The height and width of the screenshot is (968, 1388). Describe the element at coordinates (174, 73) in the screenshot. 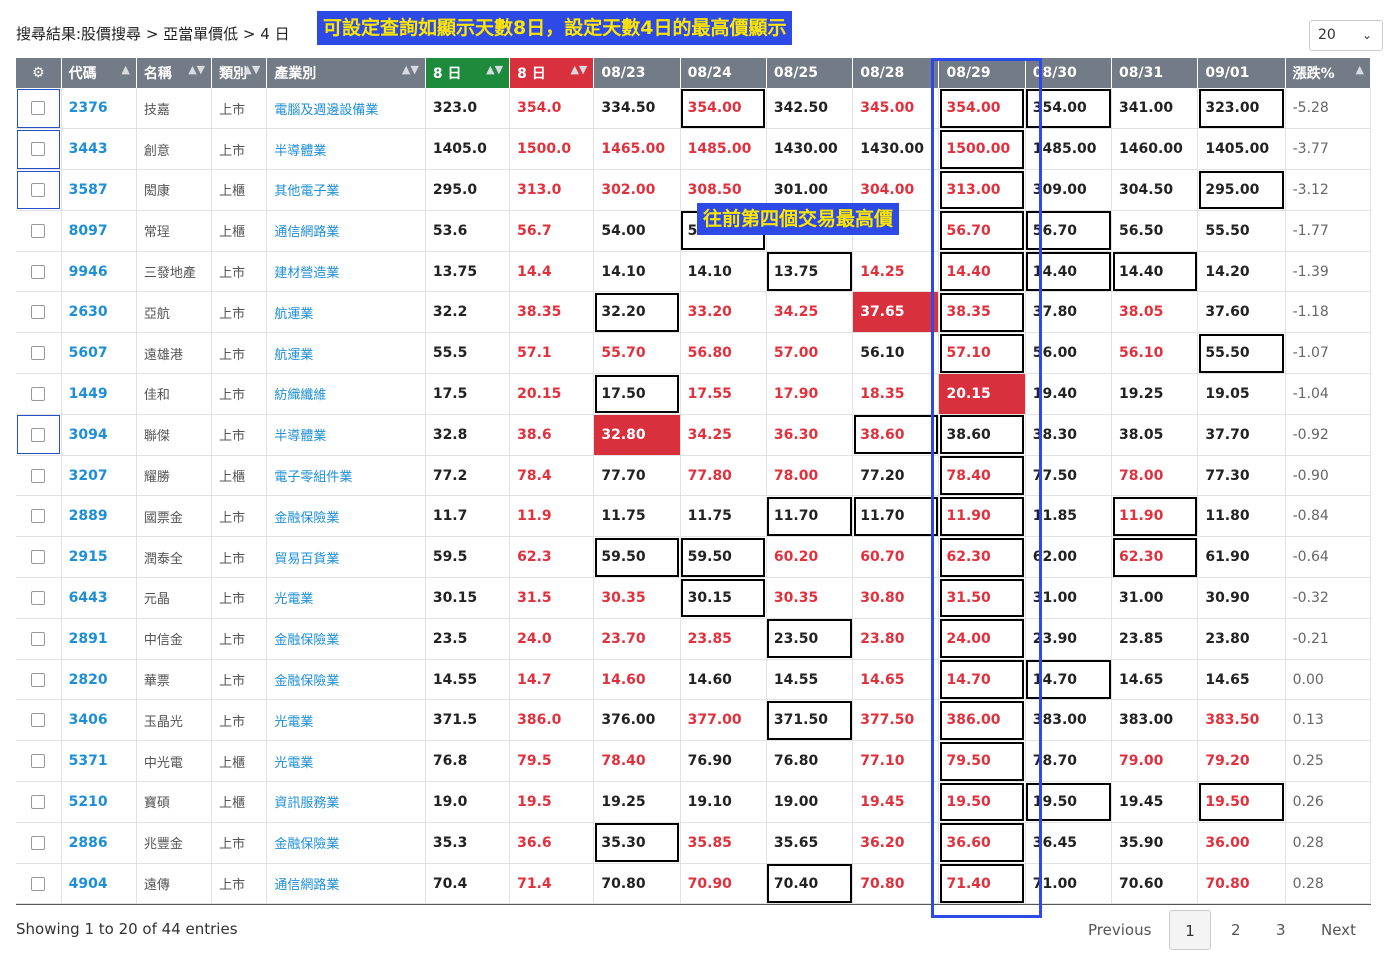

I see `col-header-name: 名稱 ▲▼` at that location.